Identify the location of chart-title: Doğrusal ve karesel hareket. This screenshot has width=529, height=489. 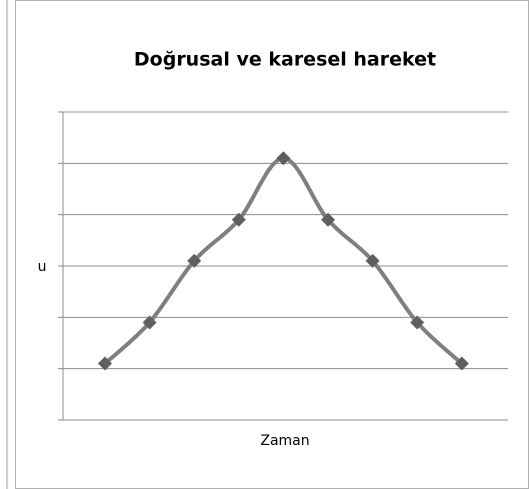
(285, 60).